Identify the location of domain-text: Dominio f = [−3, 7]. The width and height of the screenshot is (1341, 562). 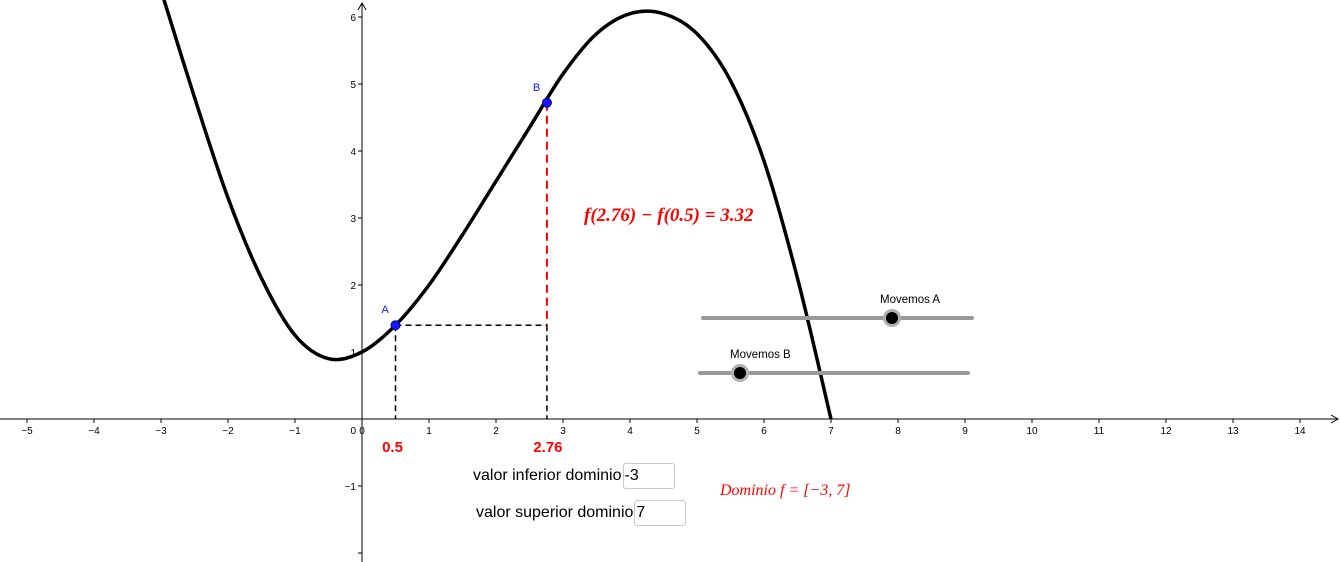
(785, 490).